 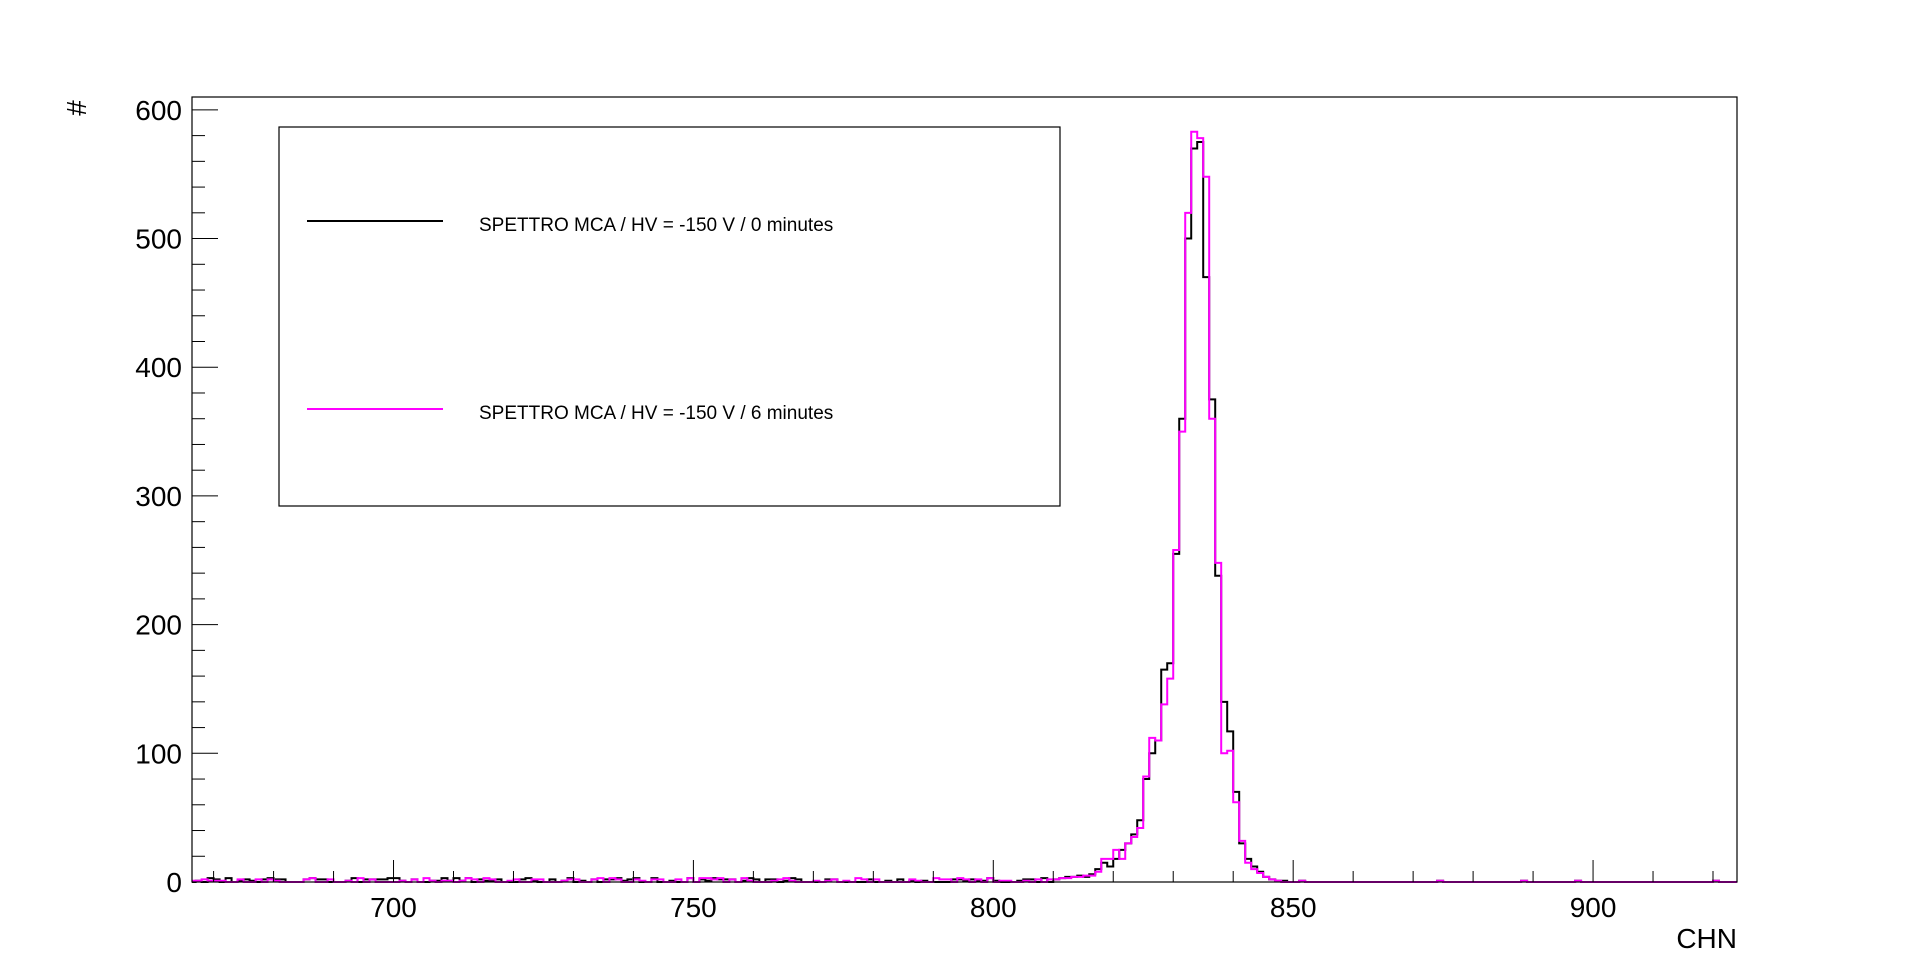 What do you see at coordinates (158, 110) in the screenshot?
I see `y-tick-label: 600` at bounding box center [158, 110].